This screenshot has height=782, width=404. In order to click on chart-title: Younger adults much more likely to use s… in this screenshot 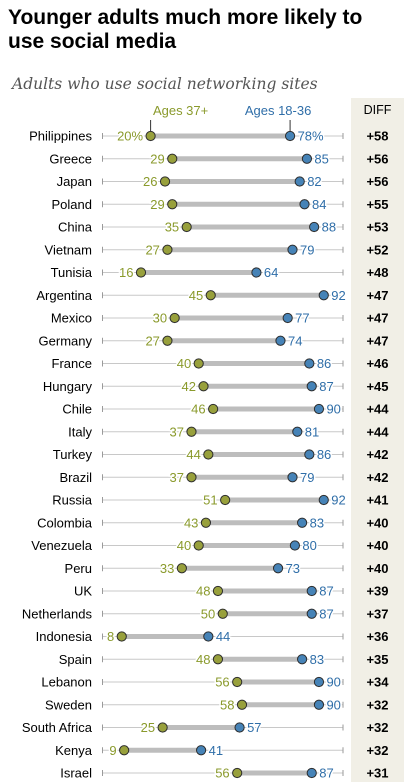, I will do `click(185, 29)`.